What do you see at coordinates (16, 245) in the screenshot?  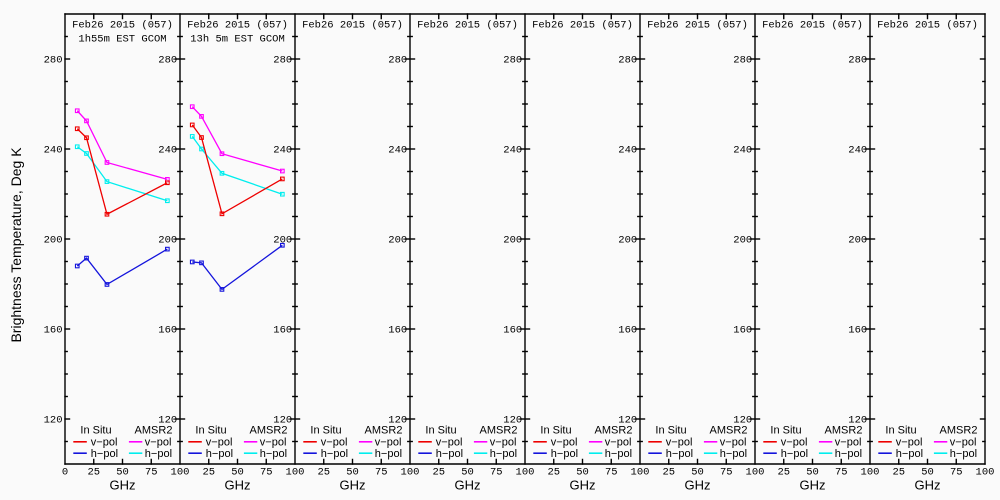 I see `svg-text: Brightness Temperature, Deg K` at bounding box center [16, 245].